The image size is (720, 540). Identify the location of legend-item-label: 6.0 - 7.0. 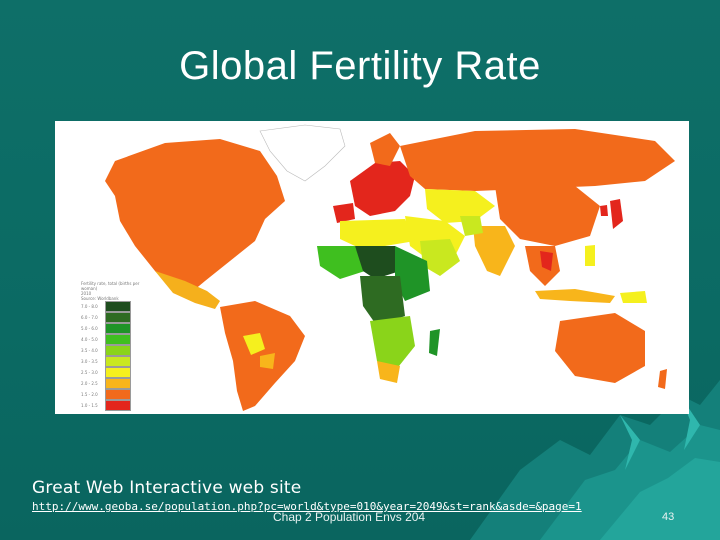
(89, 317).